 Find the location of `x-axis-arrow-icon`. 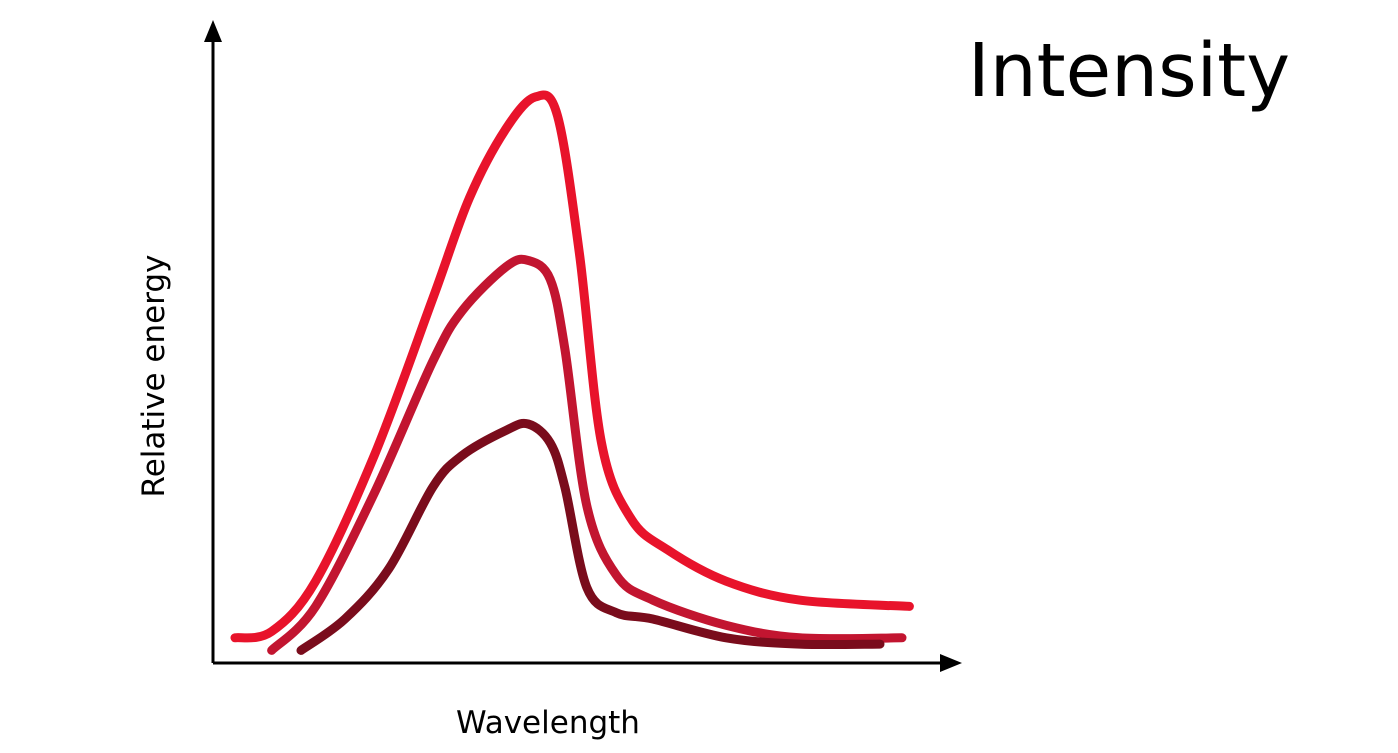

x-axis-arrow-icon is located at coordinates (951, 663).